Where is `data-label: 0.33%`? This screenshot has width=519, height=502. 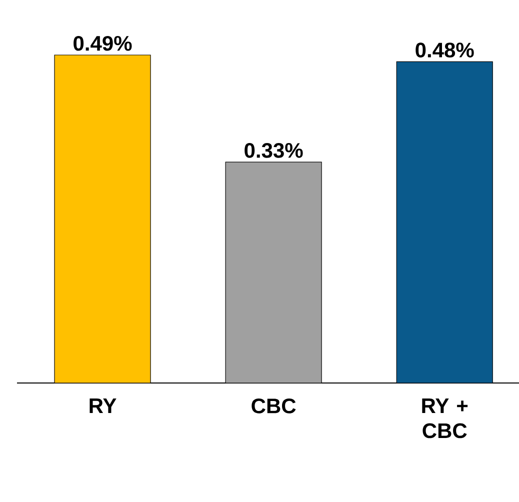 data-label: 0.33% is located at coordinates (273, 150).